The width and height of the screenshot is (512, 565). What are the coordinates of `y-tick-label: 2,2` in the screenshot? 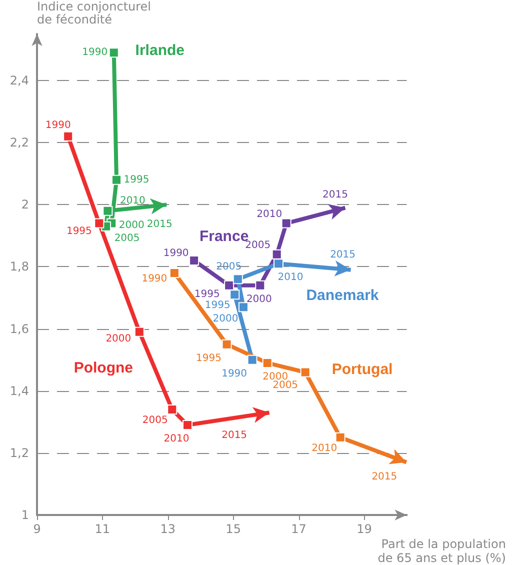 It's located at (19, 143).